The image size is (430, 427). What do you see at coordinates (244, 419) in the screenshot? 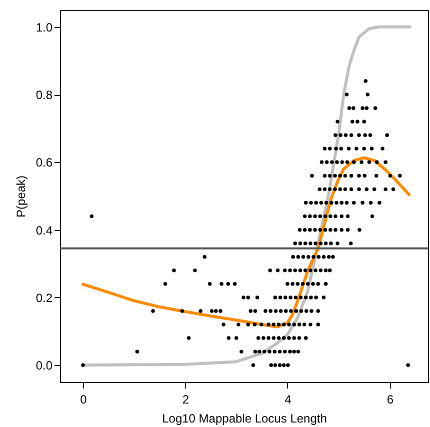
I see `x-axis-title: Log10 Mappable Locus Length` at bounding box center [244, 419].